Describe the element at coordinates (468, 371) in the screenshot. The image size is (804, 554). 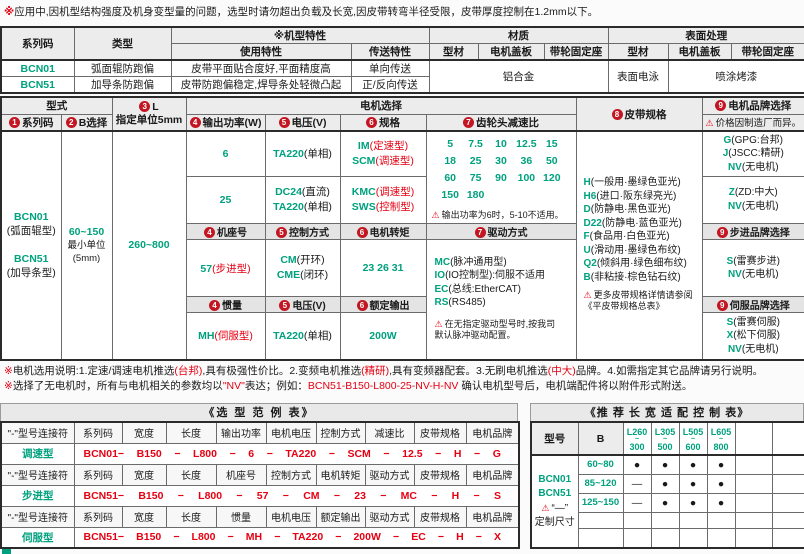
I see `note-text: ,具有变频器配套。3.无刷电机推选` at that location.